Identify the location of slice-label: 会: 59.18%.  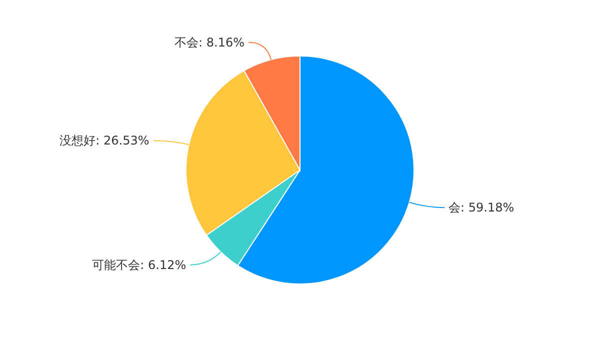
(481, 207).